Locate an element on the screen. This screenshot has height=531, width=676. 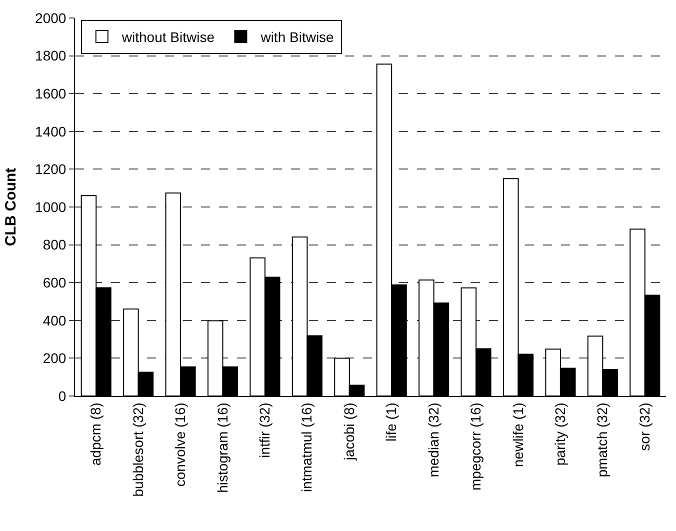
y-tick-label: 400 is located at coordinates (54, 320).